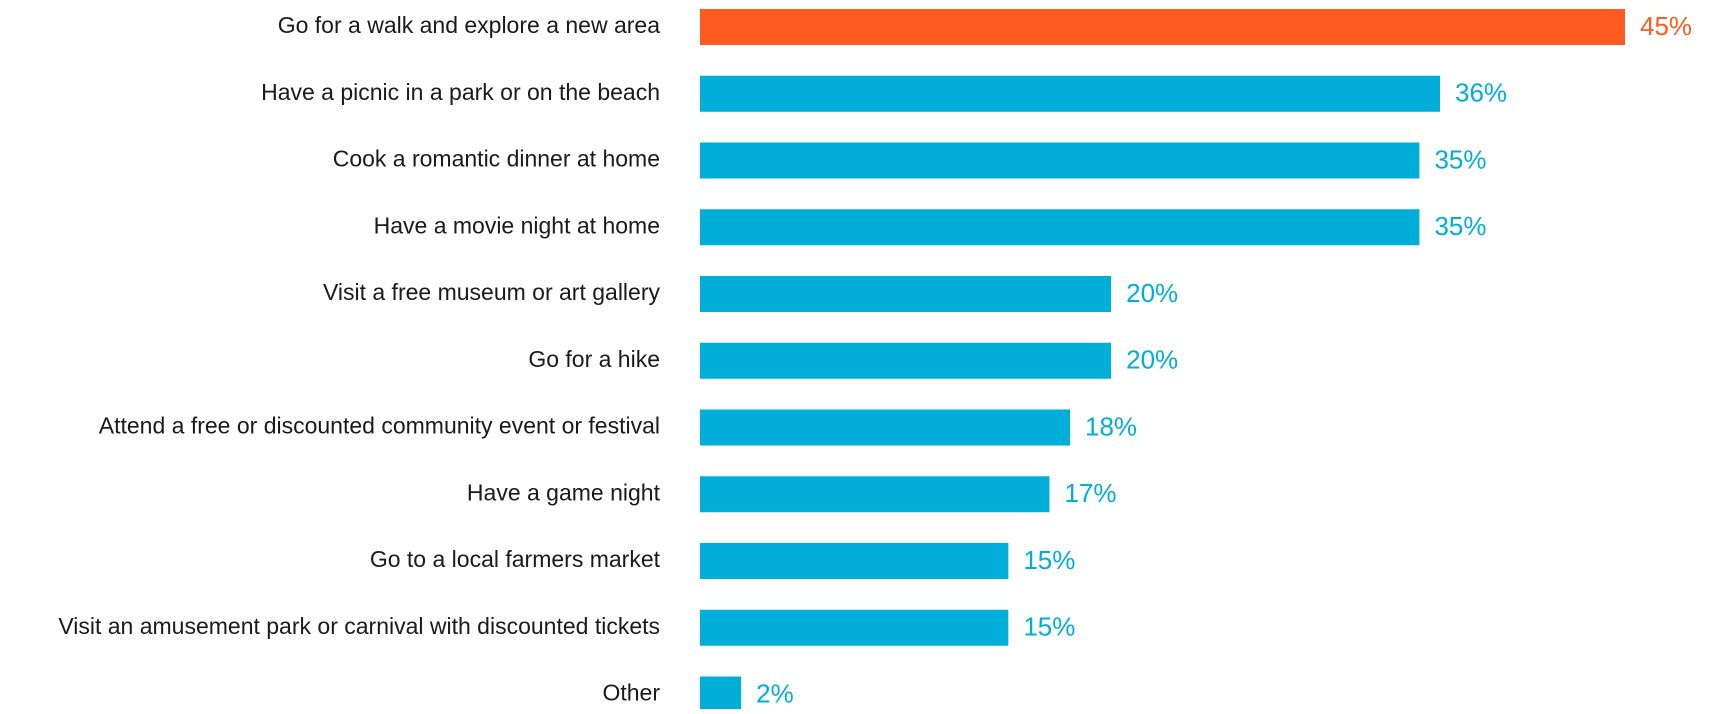 The width and height of the screenshot is (1713, 714). What do you see at coordinates (496, 159) in the screenshot?
I see `category-label: Cook a romantic dinner at home` at bounding box center [496, 159].